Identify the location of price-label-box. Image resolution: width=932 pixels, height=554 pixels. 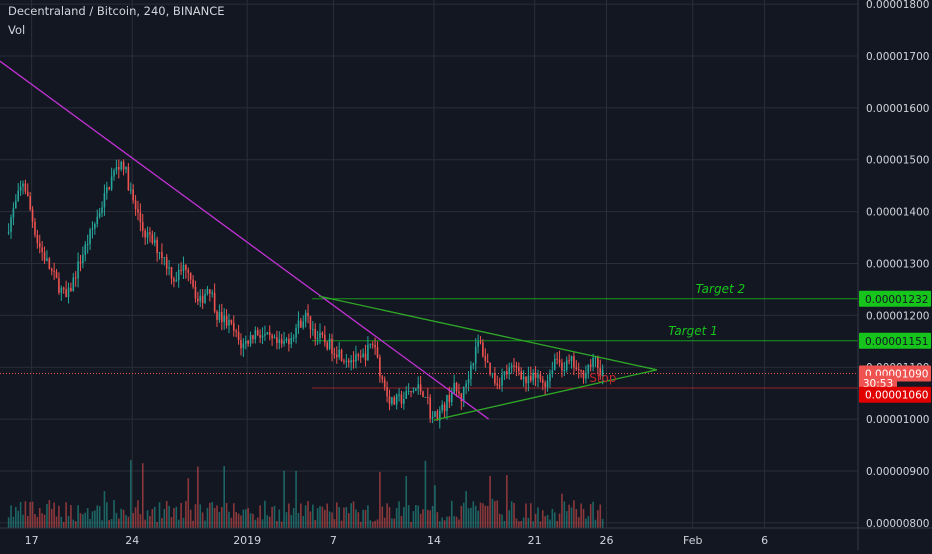
(878, 382).